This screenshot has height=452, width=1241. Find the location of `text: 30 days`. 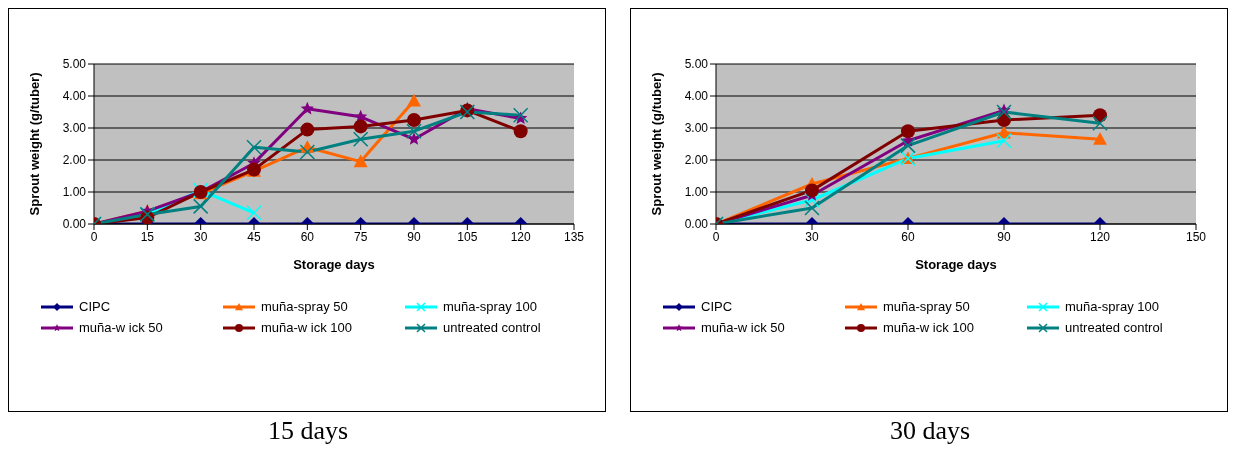

text: 30 days is located at coordinates (930, 431).